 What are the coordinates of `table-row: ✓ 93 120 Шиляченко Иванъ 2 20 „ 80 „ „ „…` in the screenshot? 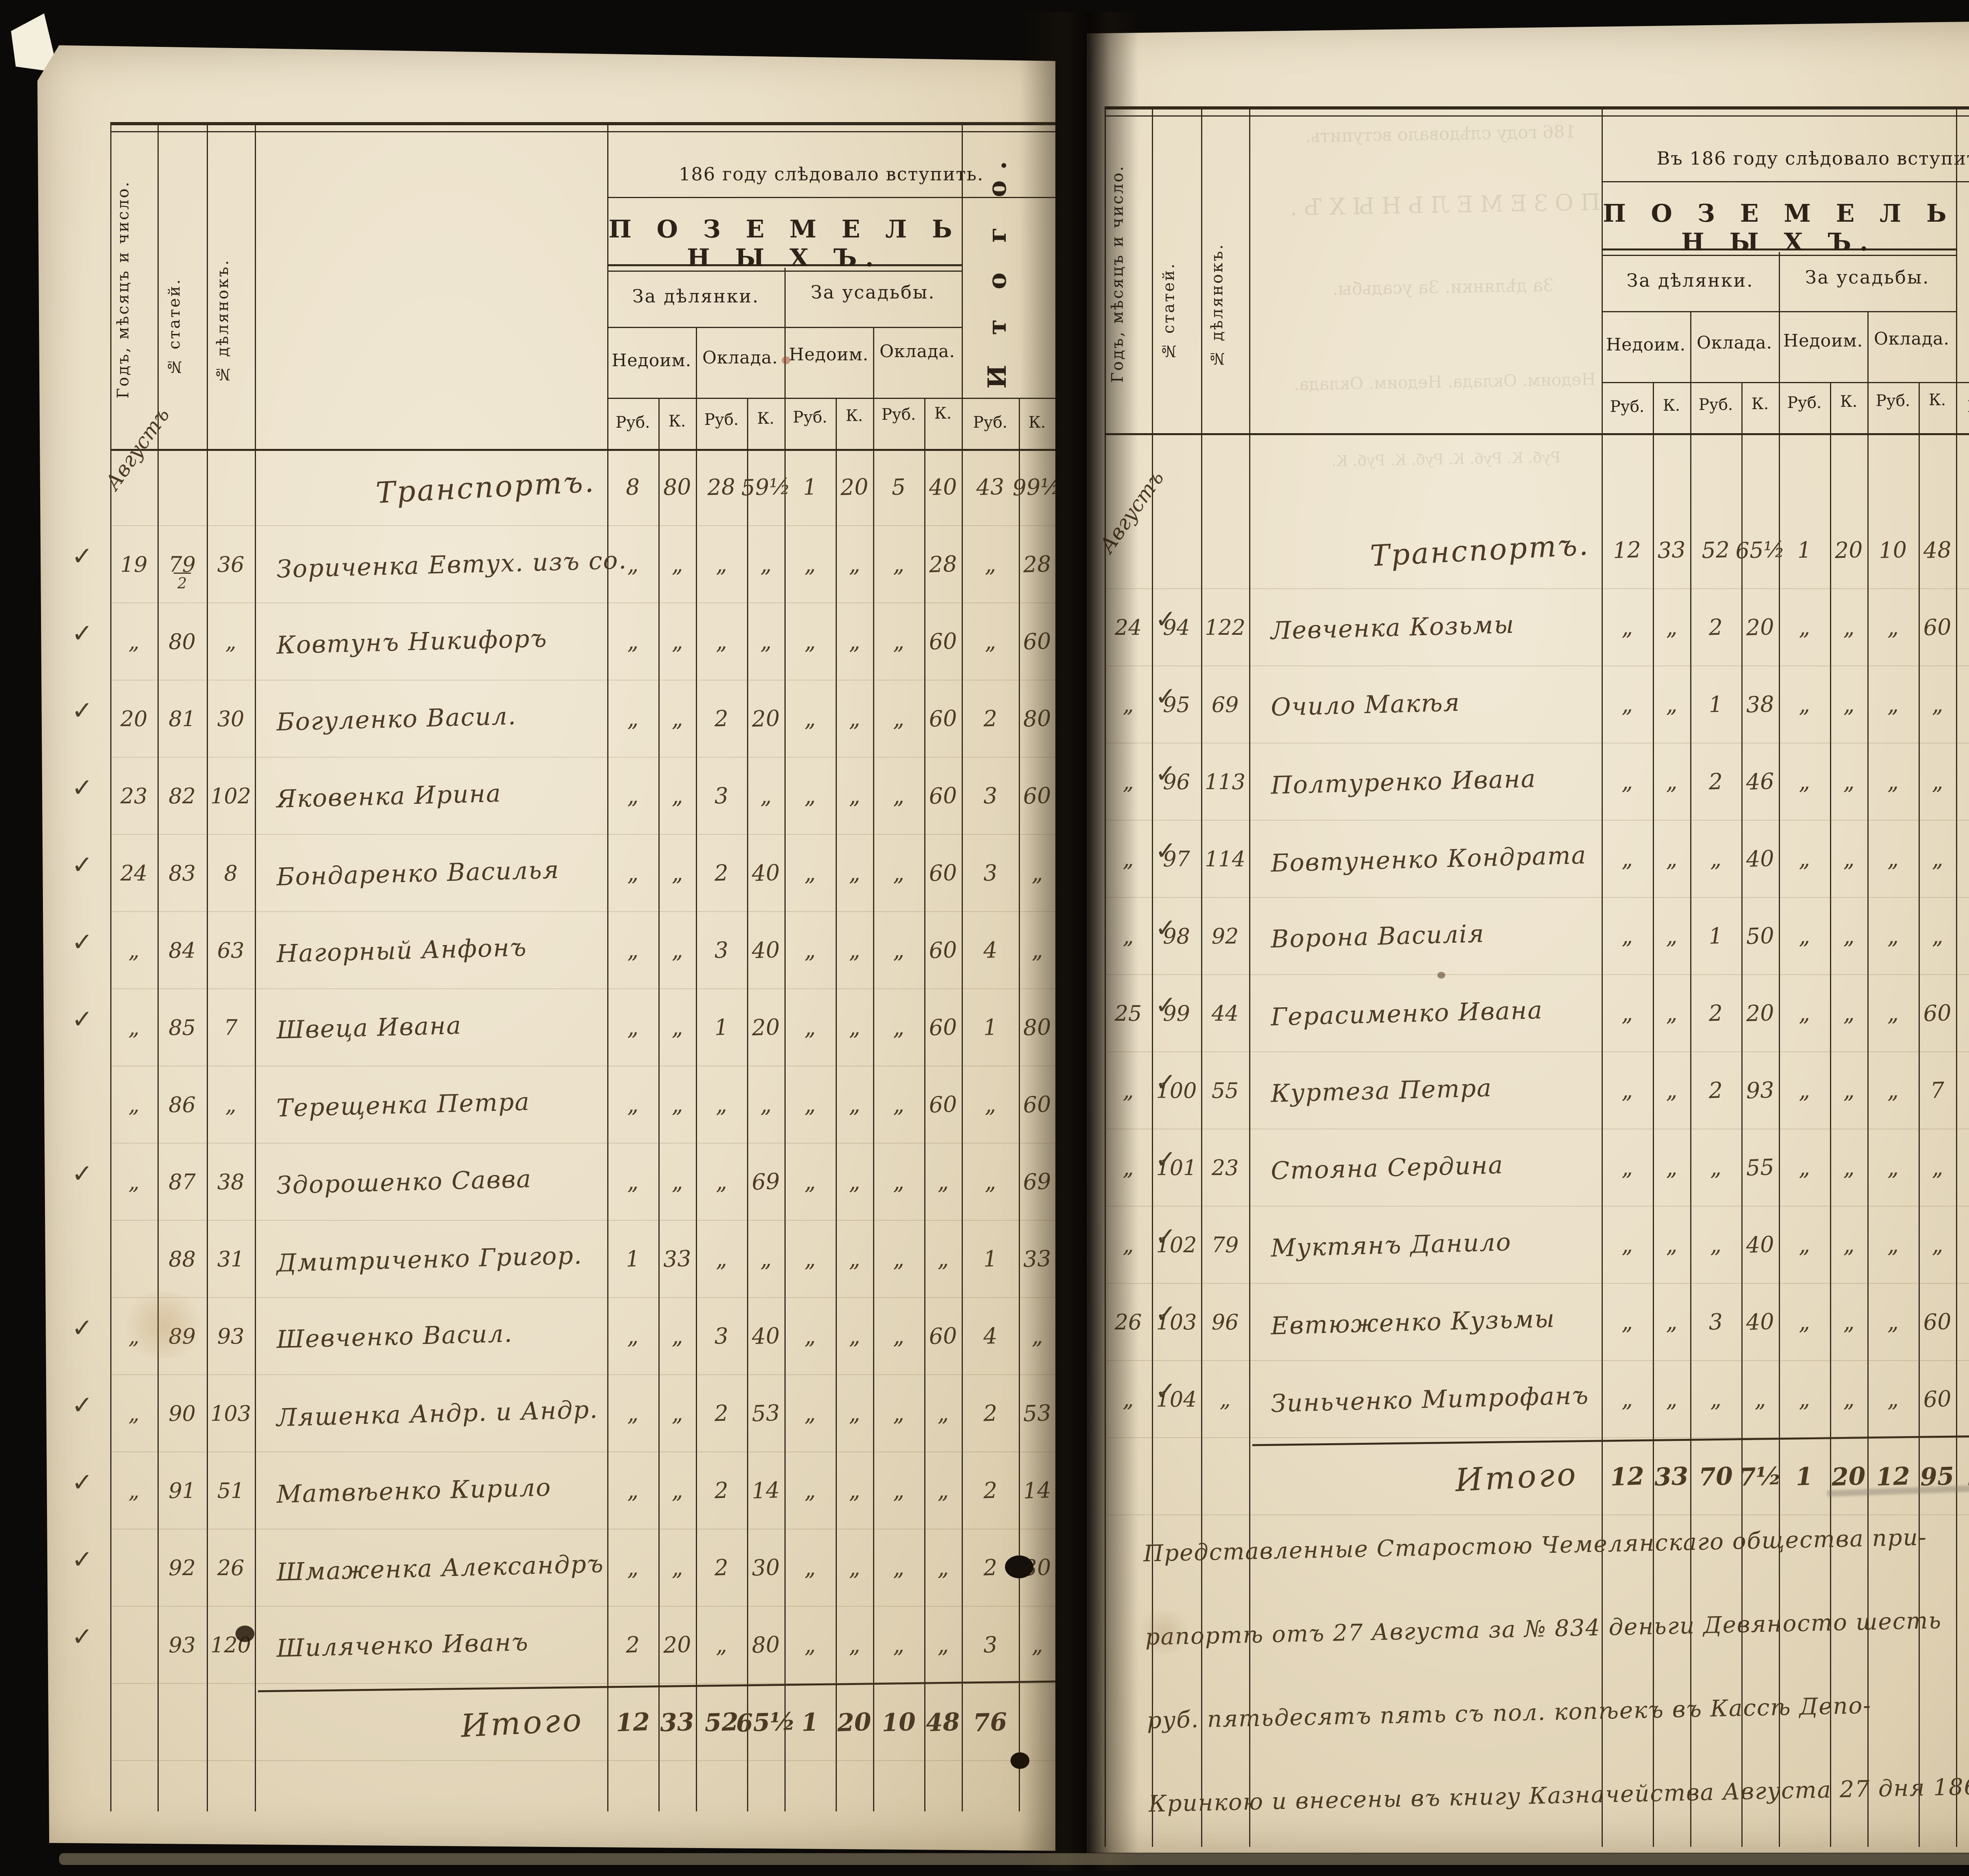 It's located at (563, 1645).